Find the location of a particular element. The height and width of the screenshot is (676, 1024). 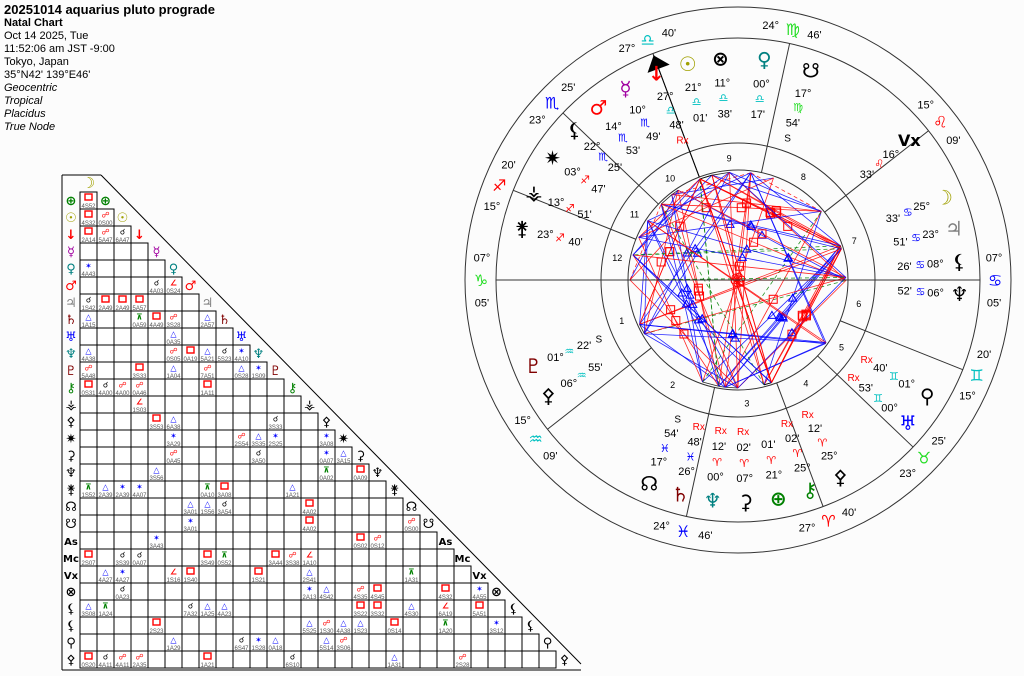

grid-aspect-orb: 0S00 is located at coordinates (106, 223).